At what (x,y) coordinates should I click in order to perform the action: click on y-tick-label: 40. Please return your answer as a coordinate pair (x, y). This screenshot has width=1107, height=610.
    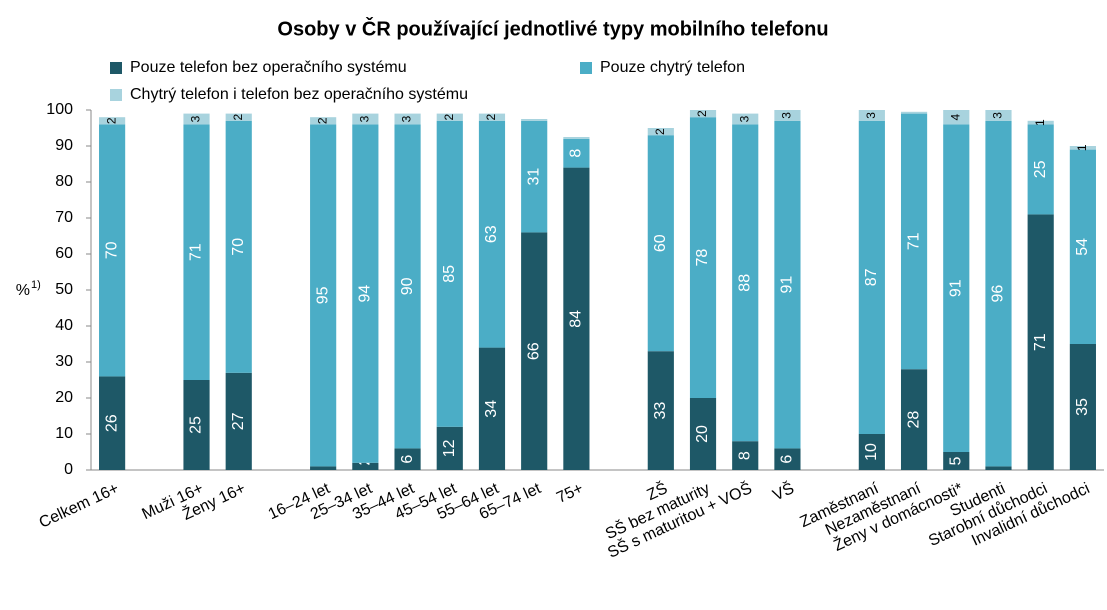
    Looking at the image, I should click on (64, 325).